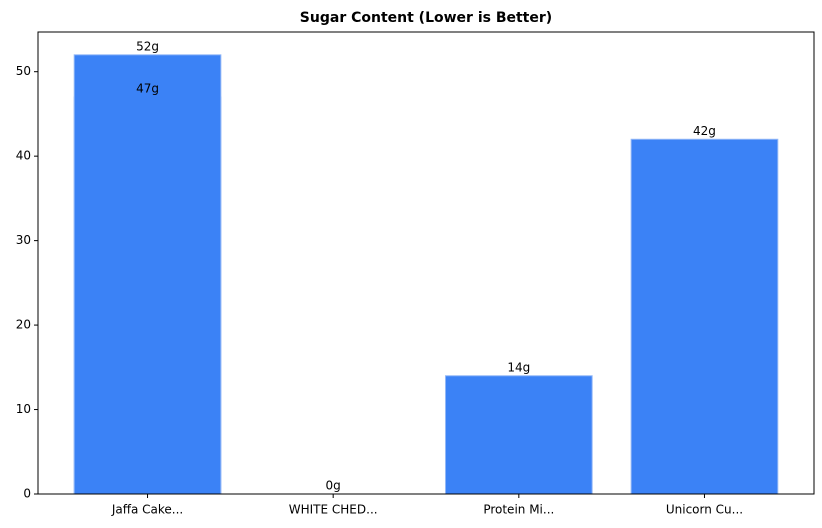  What do you see at coordinates (23, 325) in the screenshot?
I see `y-tick-label: 20` at bounding box center [23, 325].